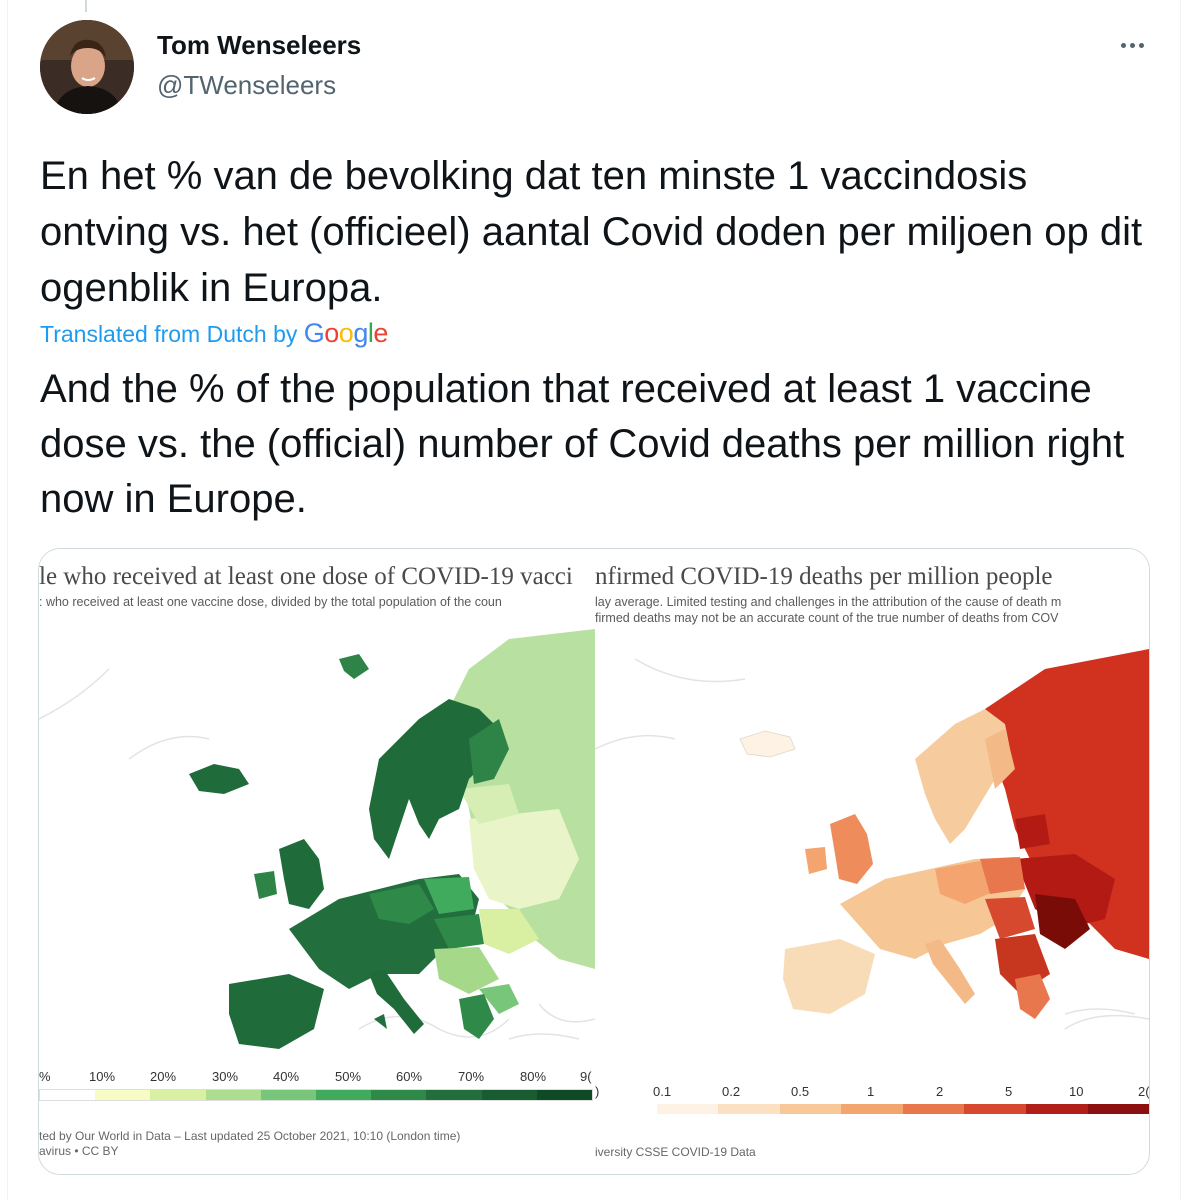  What do you see at coordinates (86, 6) in the screenshot?
I see `thread-connector-line` at bounding box center [86, 6].